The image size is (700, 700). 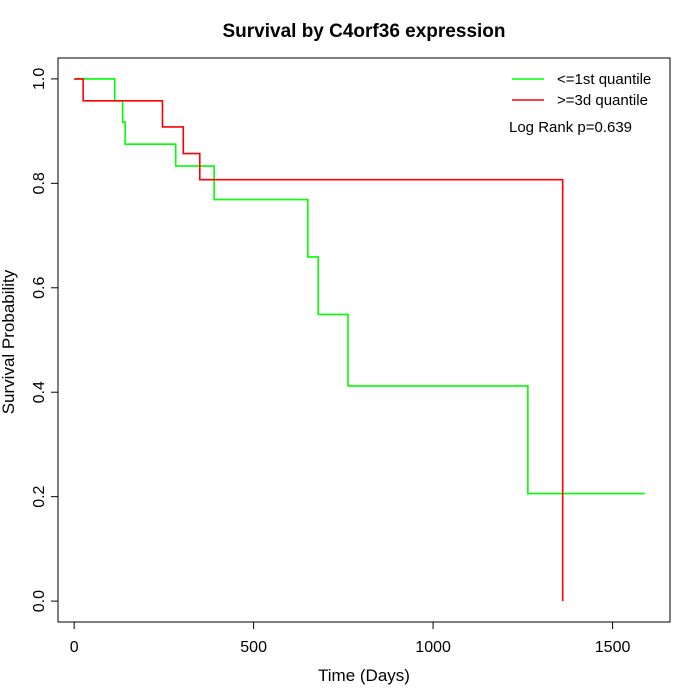 I want to click on log-rank-annotation: Log Rank p=0.639, so click(x=570, y=127).